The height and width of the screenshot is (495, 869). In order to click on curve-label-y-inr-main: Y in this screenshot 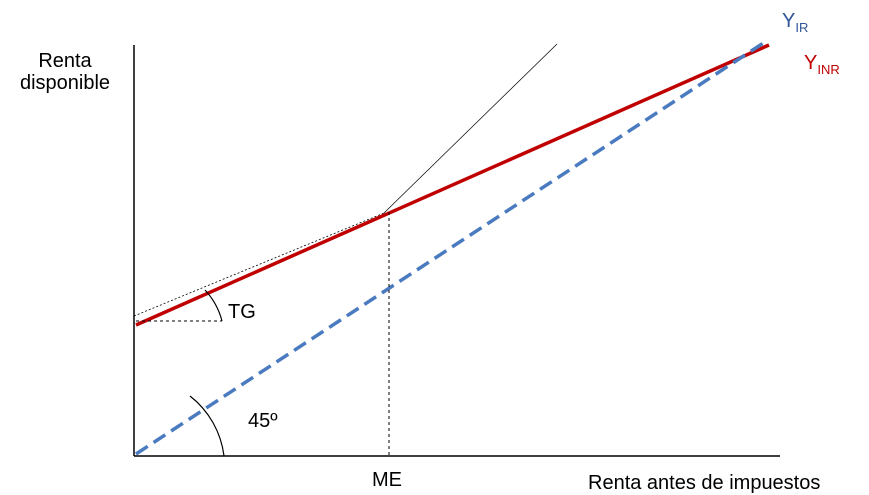, I will do `click(811, 63)`.